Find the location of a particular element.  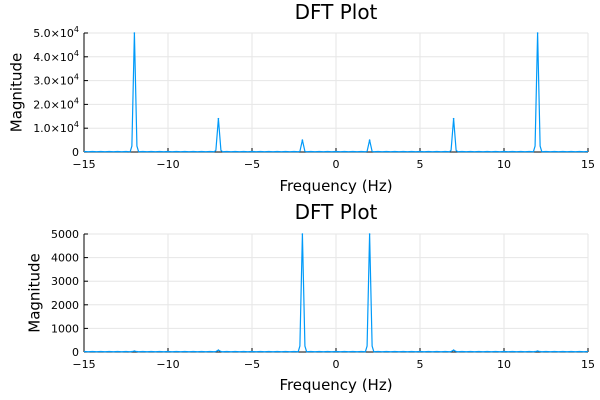

y-tick-label: 4000 is located at coordinates (65, 258).